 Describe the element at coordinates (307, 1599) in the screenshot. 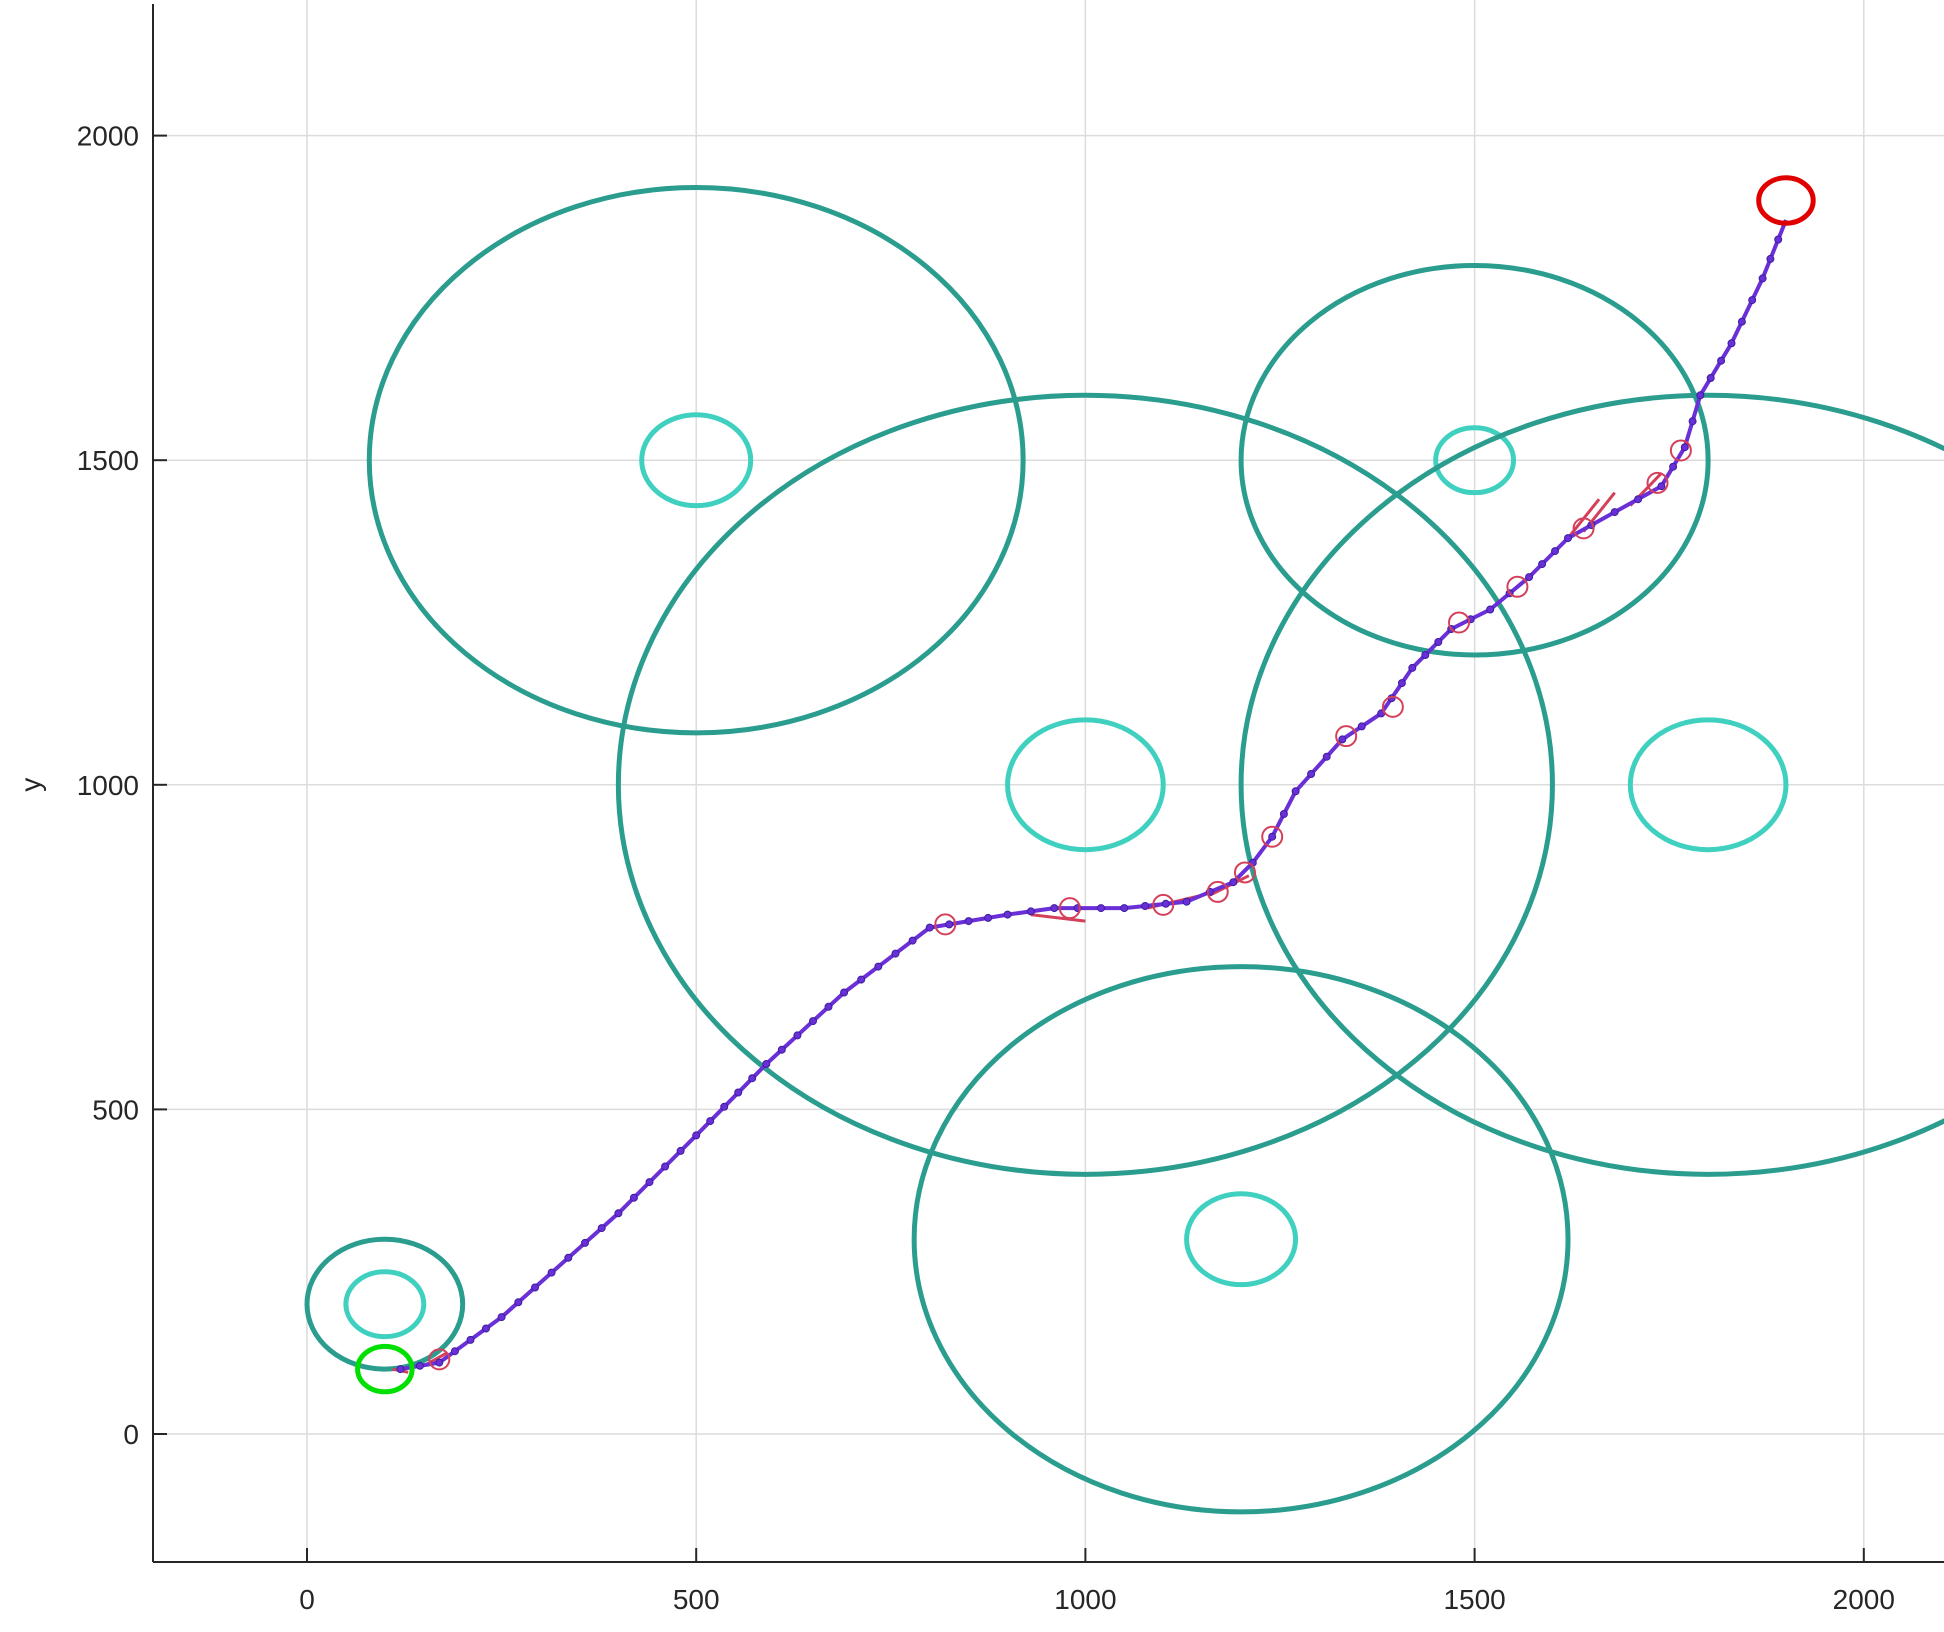

I see `x-tick-label: 0` at that location.